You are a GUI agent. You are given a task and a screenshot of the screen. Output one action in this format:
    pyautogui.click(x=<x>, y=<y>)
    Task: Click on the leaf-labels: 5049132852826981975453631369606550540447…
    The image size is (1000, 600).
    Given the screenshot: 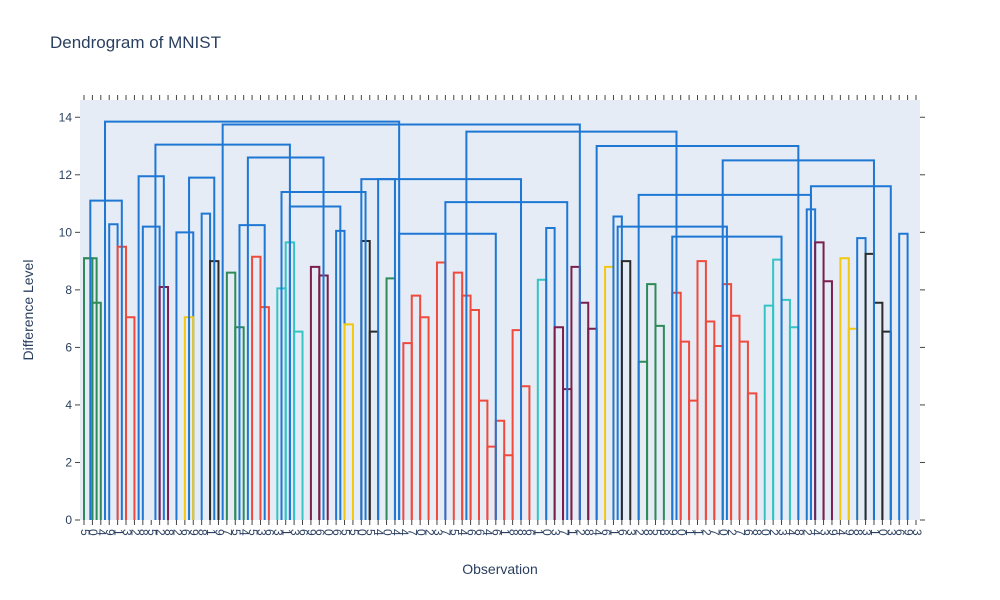 What is the action you would take?
    pyautogui.click(x=501, y=532)
    